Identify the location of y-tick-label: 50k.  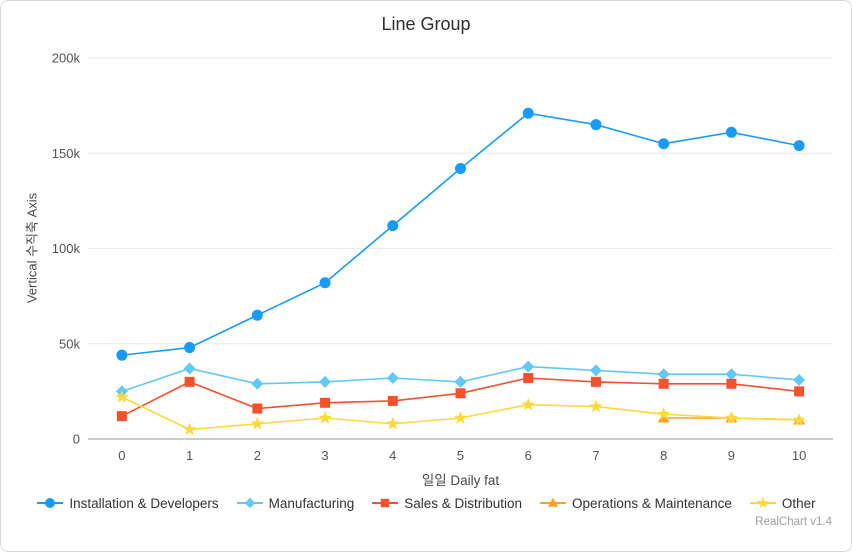
(69, 343).